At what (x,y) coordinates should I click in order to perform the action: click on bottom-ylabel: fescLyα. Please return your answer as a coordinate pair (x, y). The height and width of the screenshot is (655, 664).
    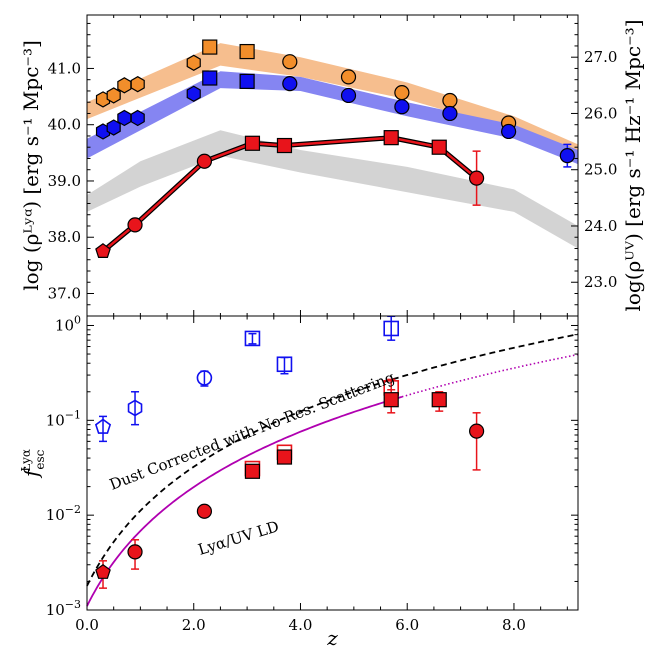
    Looking at the image, I should click on (33, 464).